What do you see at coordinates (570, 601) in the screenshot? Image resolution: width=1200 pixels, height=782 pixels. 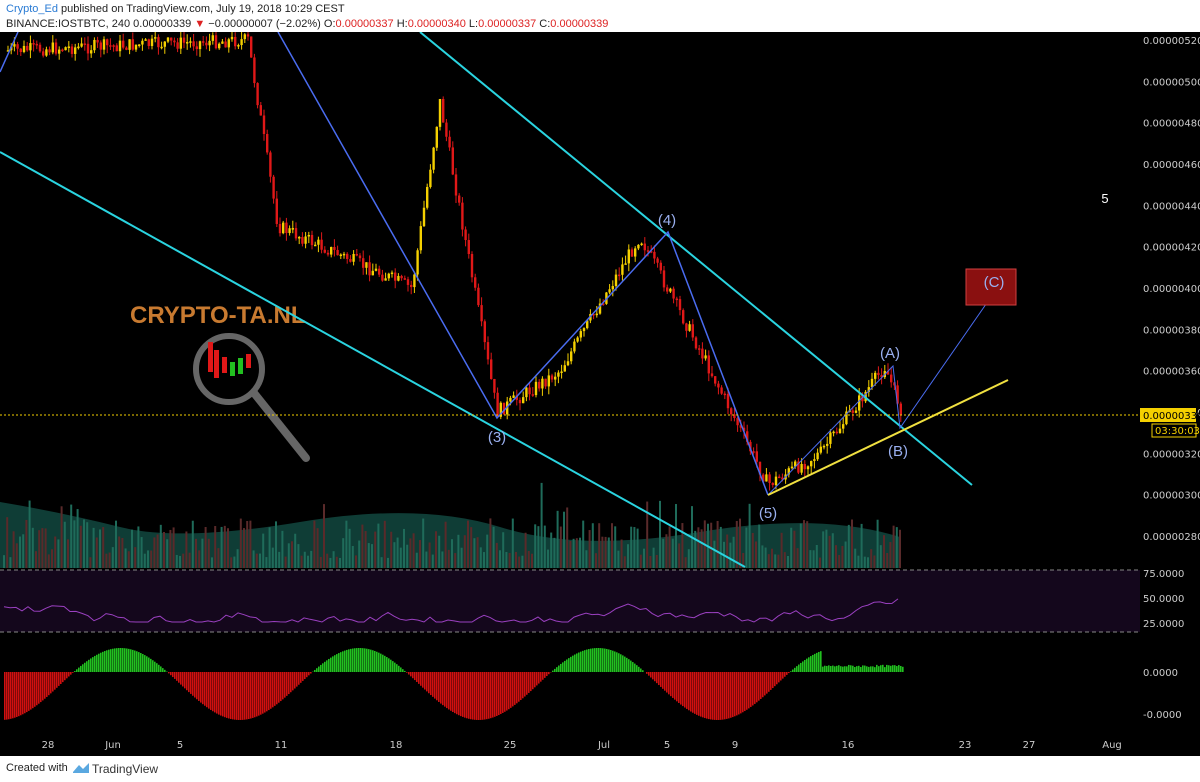 I see `rsi-background` at bounding box center [570, 601].